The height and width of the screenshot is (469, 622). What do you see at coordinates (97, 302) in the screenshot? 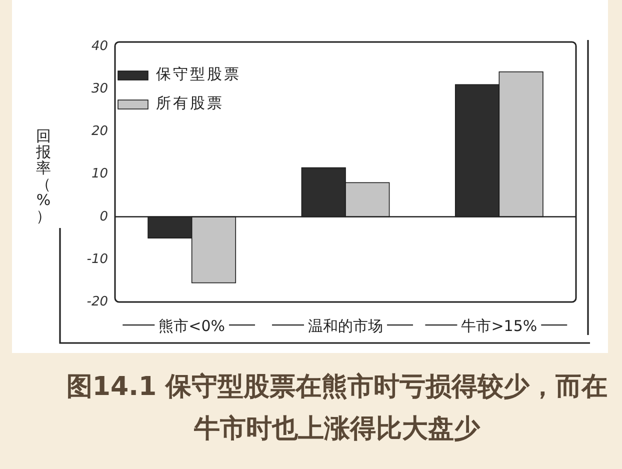
I see `y-tick-label: -20` at bounding box center [97, 302].